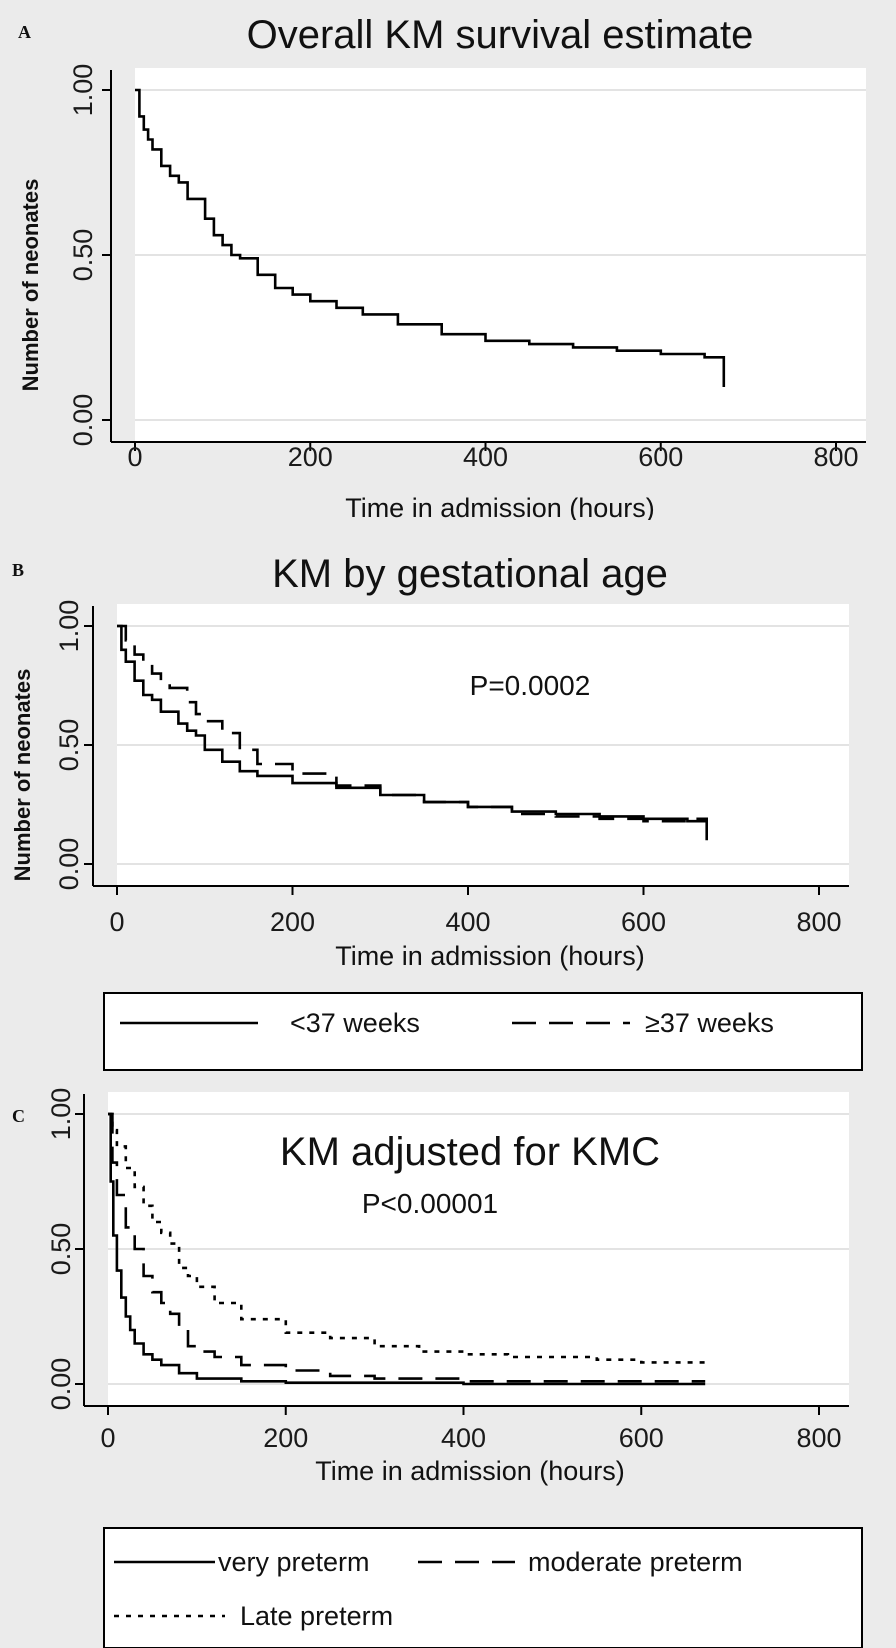 Image resolution: width=896 pixels, height=1648 pixels. What do you see at coordinates (470, 1152) in the screenshot?
I see `chart-title: KM adjusted for KMC` at bounding box center [470, 1152].